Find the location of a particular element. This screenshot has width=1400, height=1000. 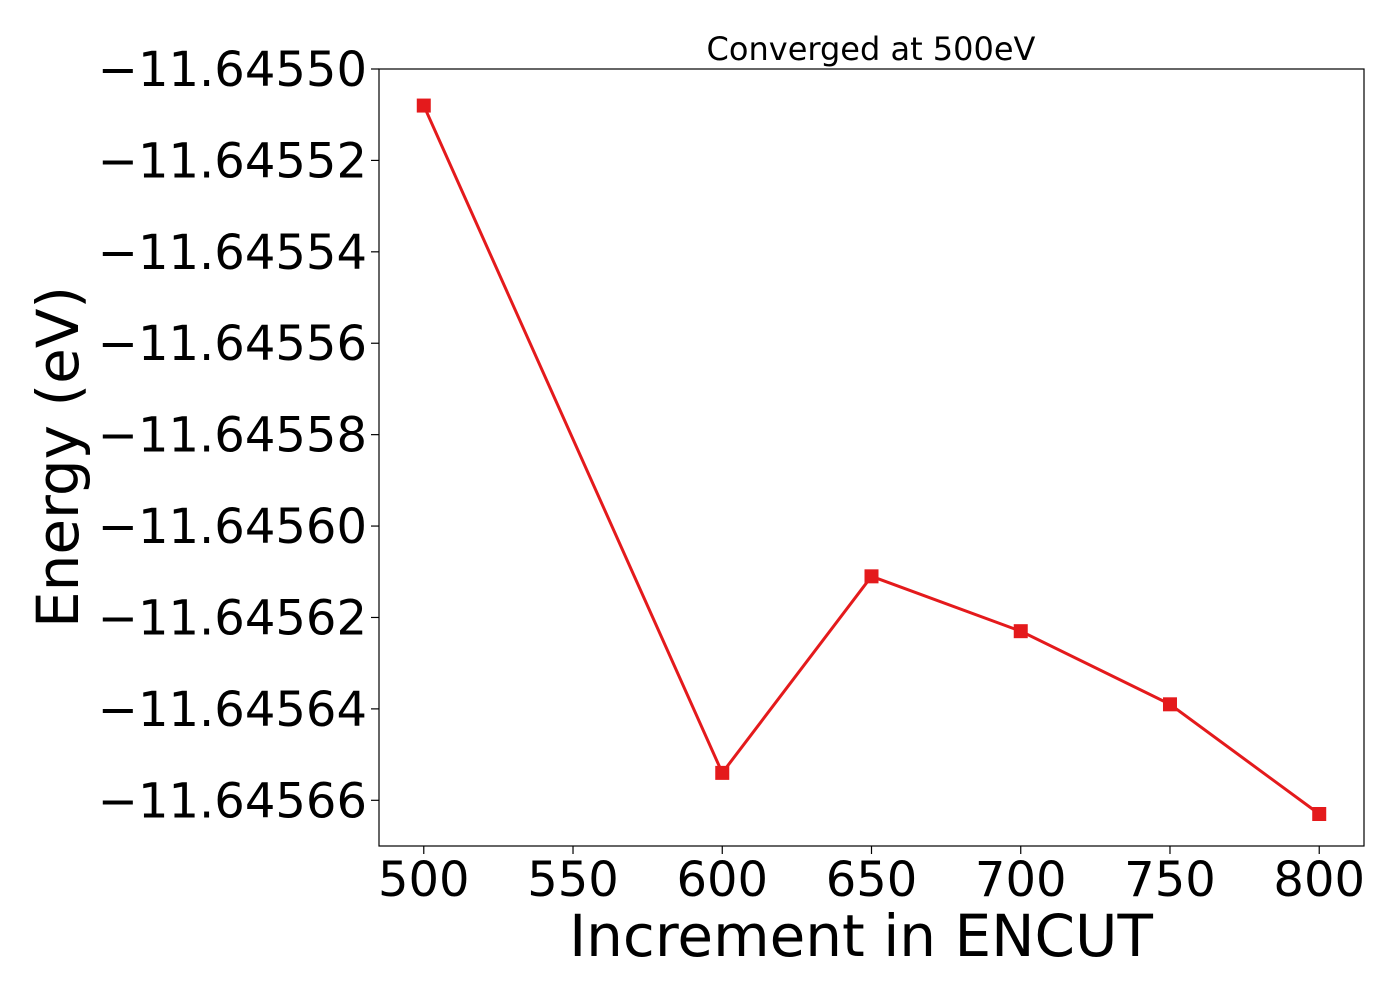

y-tick-label: −11.64554 is located at coordinates (232, 253).